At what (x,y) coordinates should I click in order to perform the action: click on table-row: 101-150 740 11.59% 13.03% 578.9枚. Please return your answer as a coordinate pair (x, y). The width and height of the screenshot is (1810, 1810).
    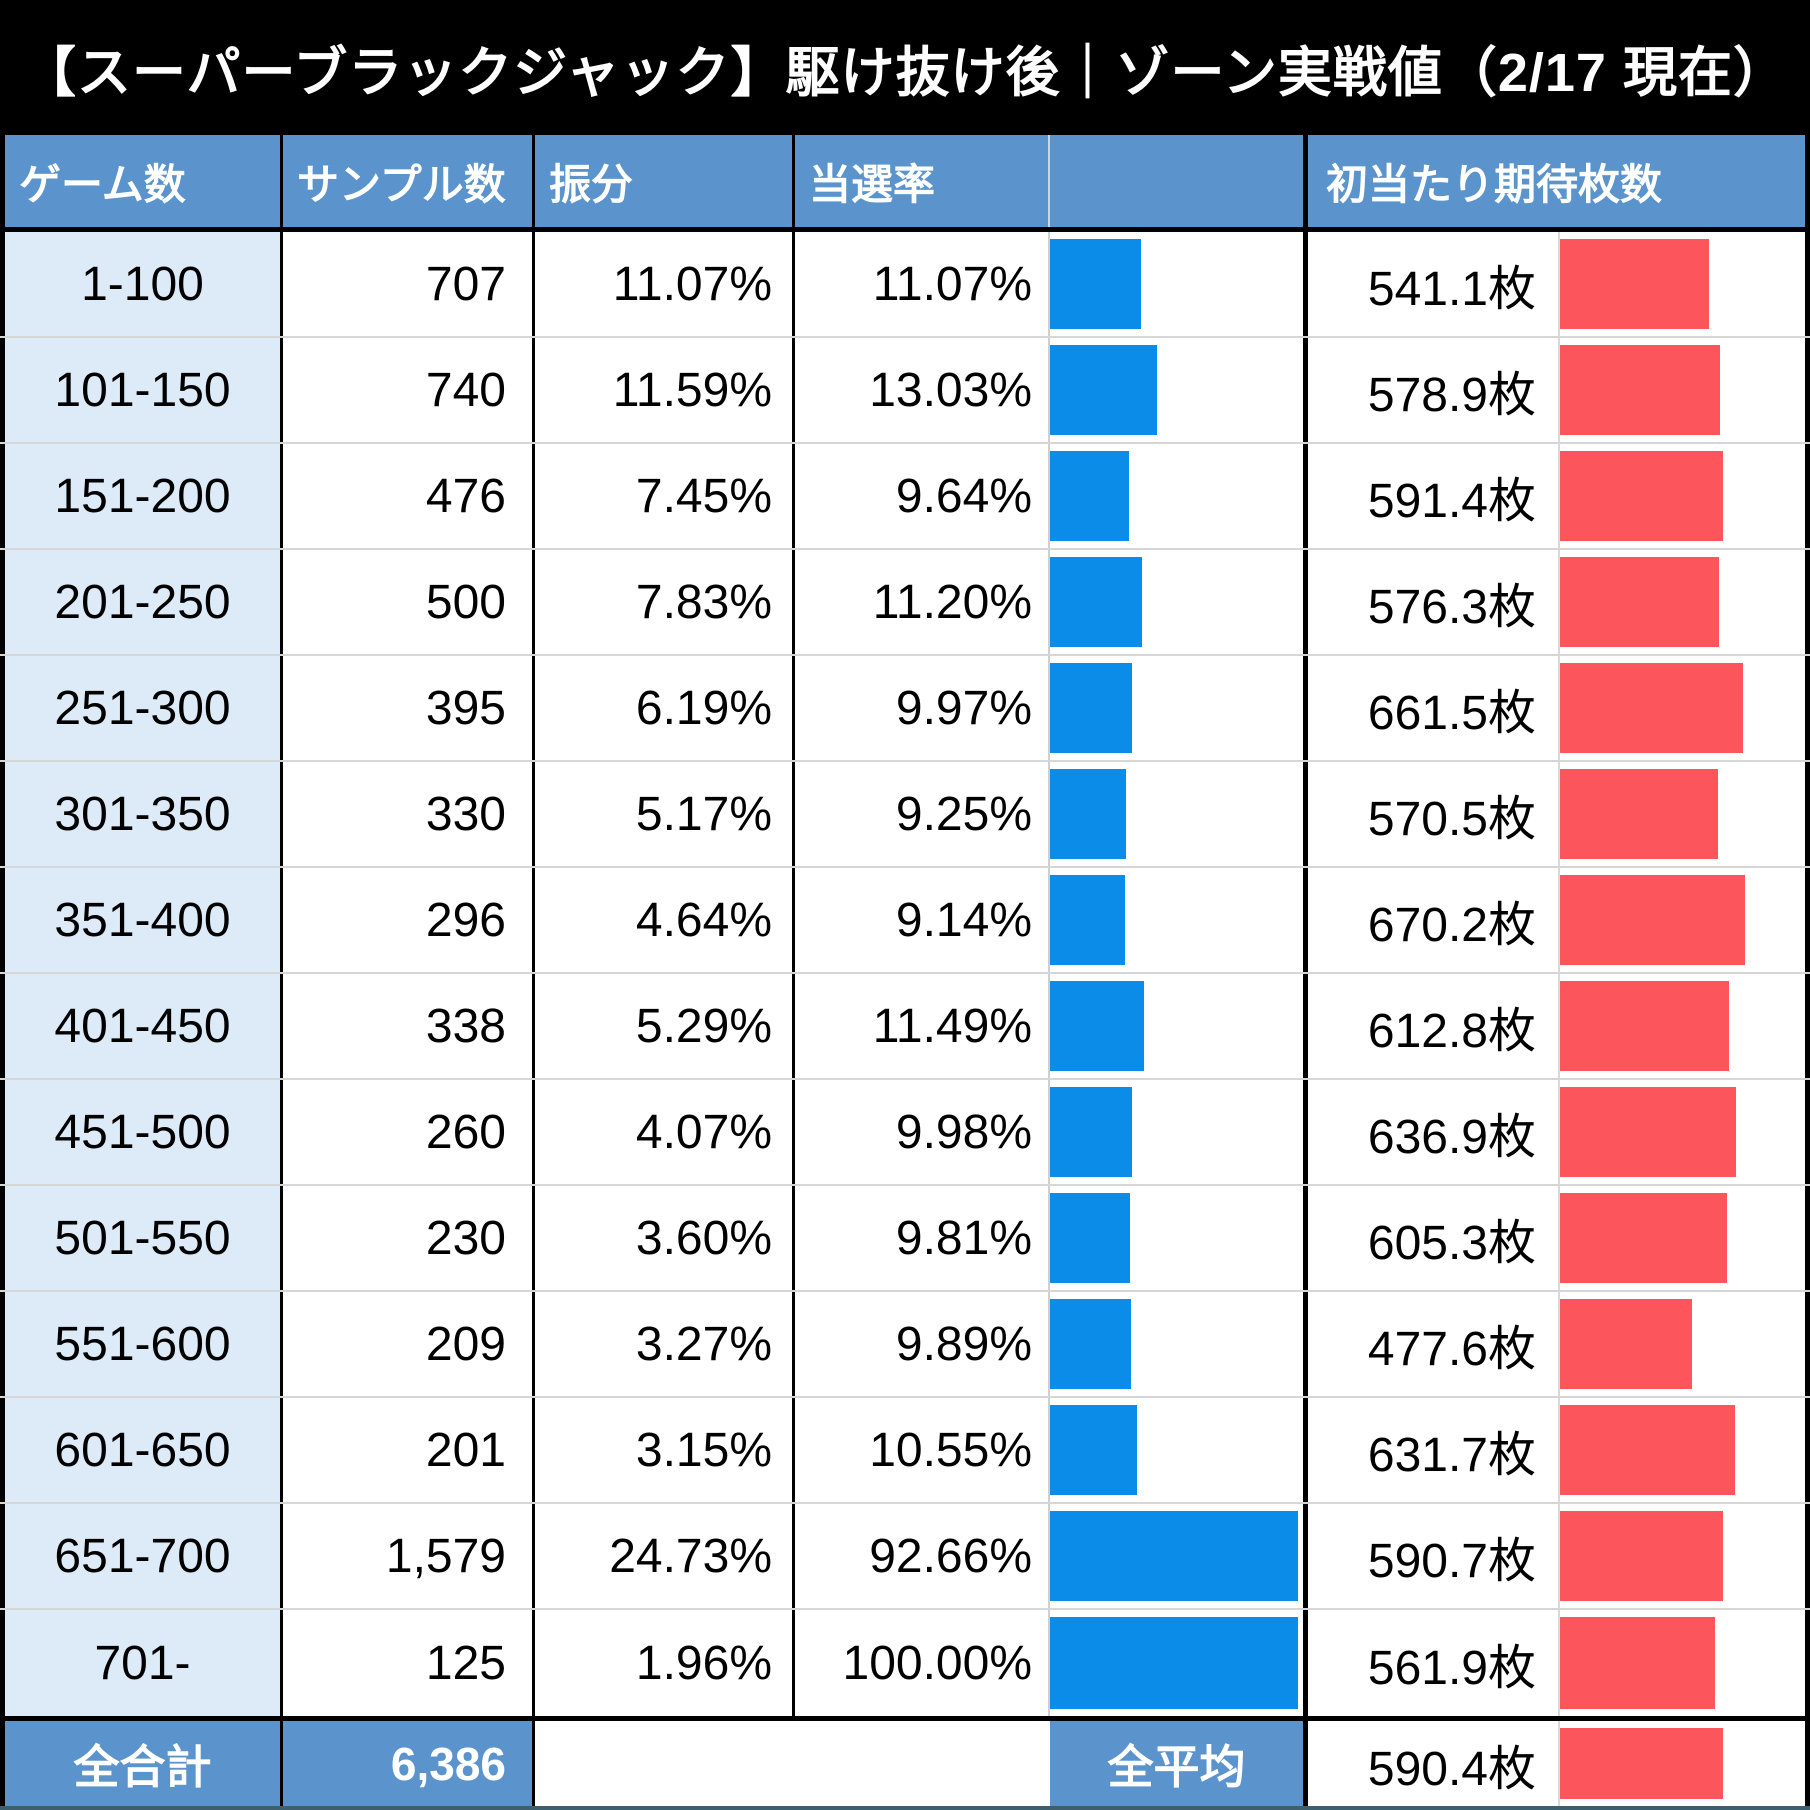
    Looking at the image, I should click on (905, 391).